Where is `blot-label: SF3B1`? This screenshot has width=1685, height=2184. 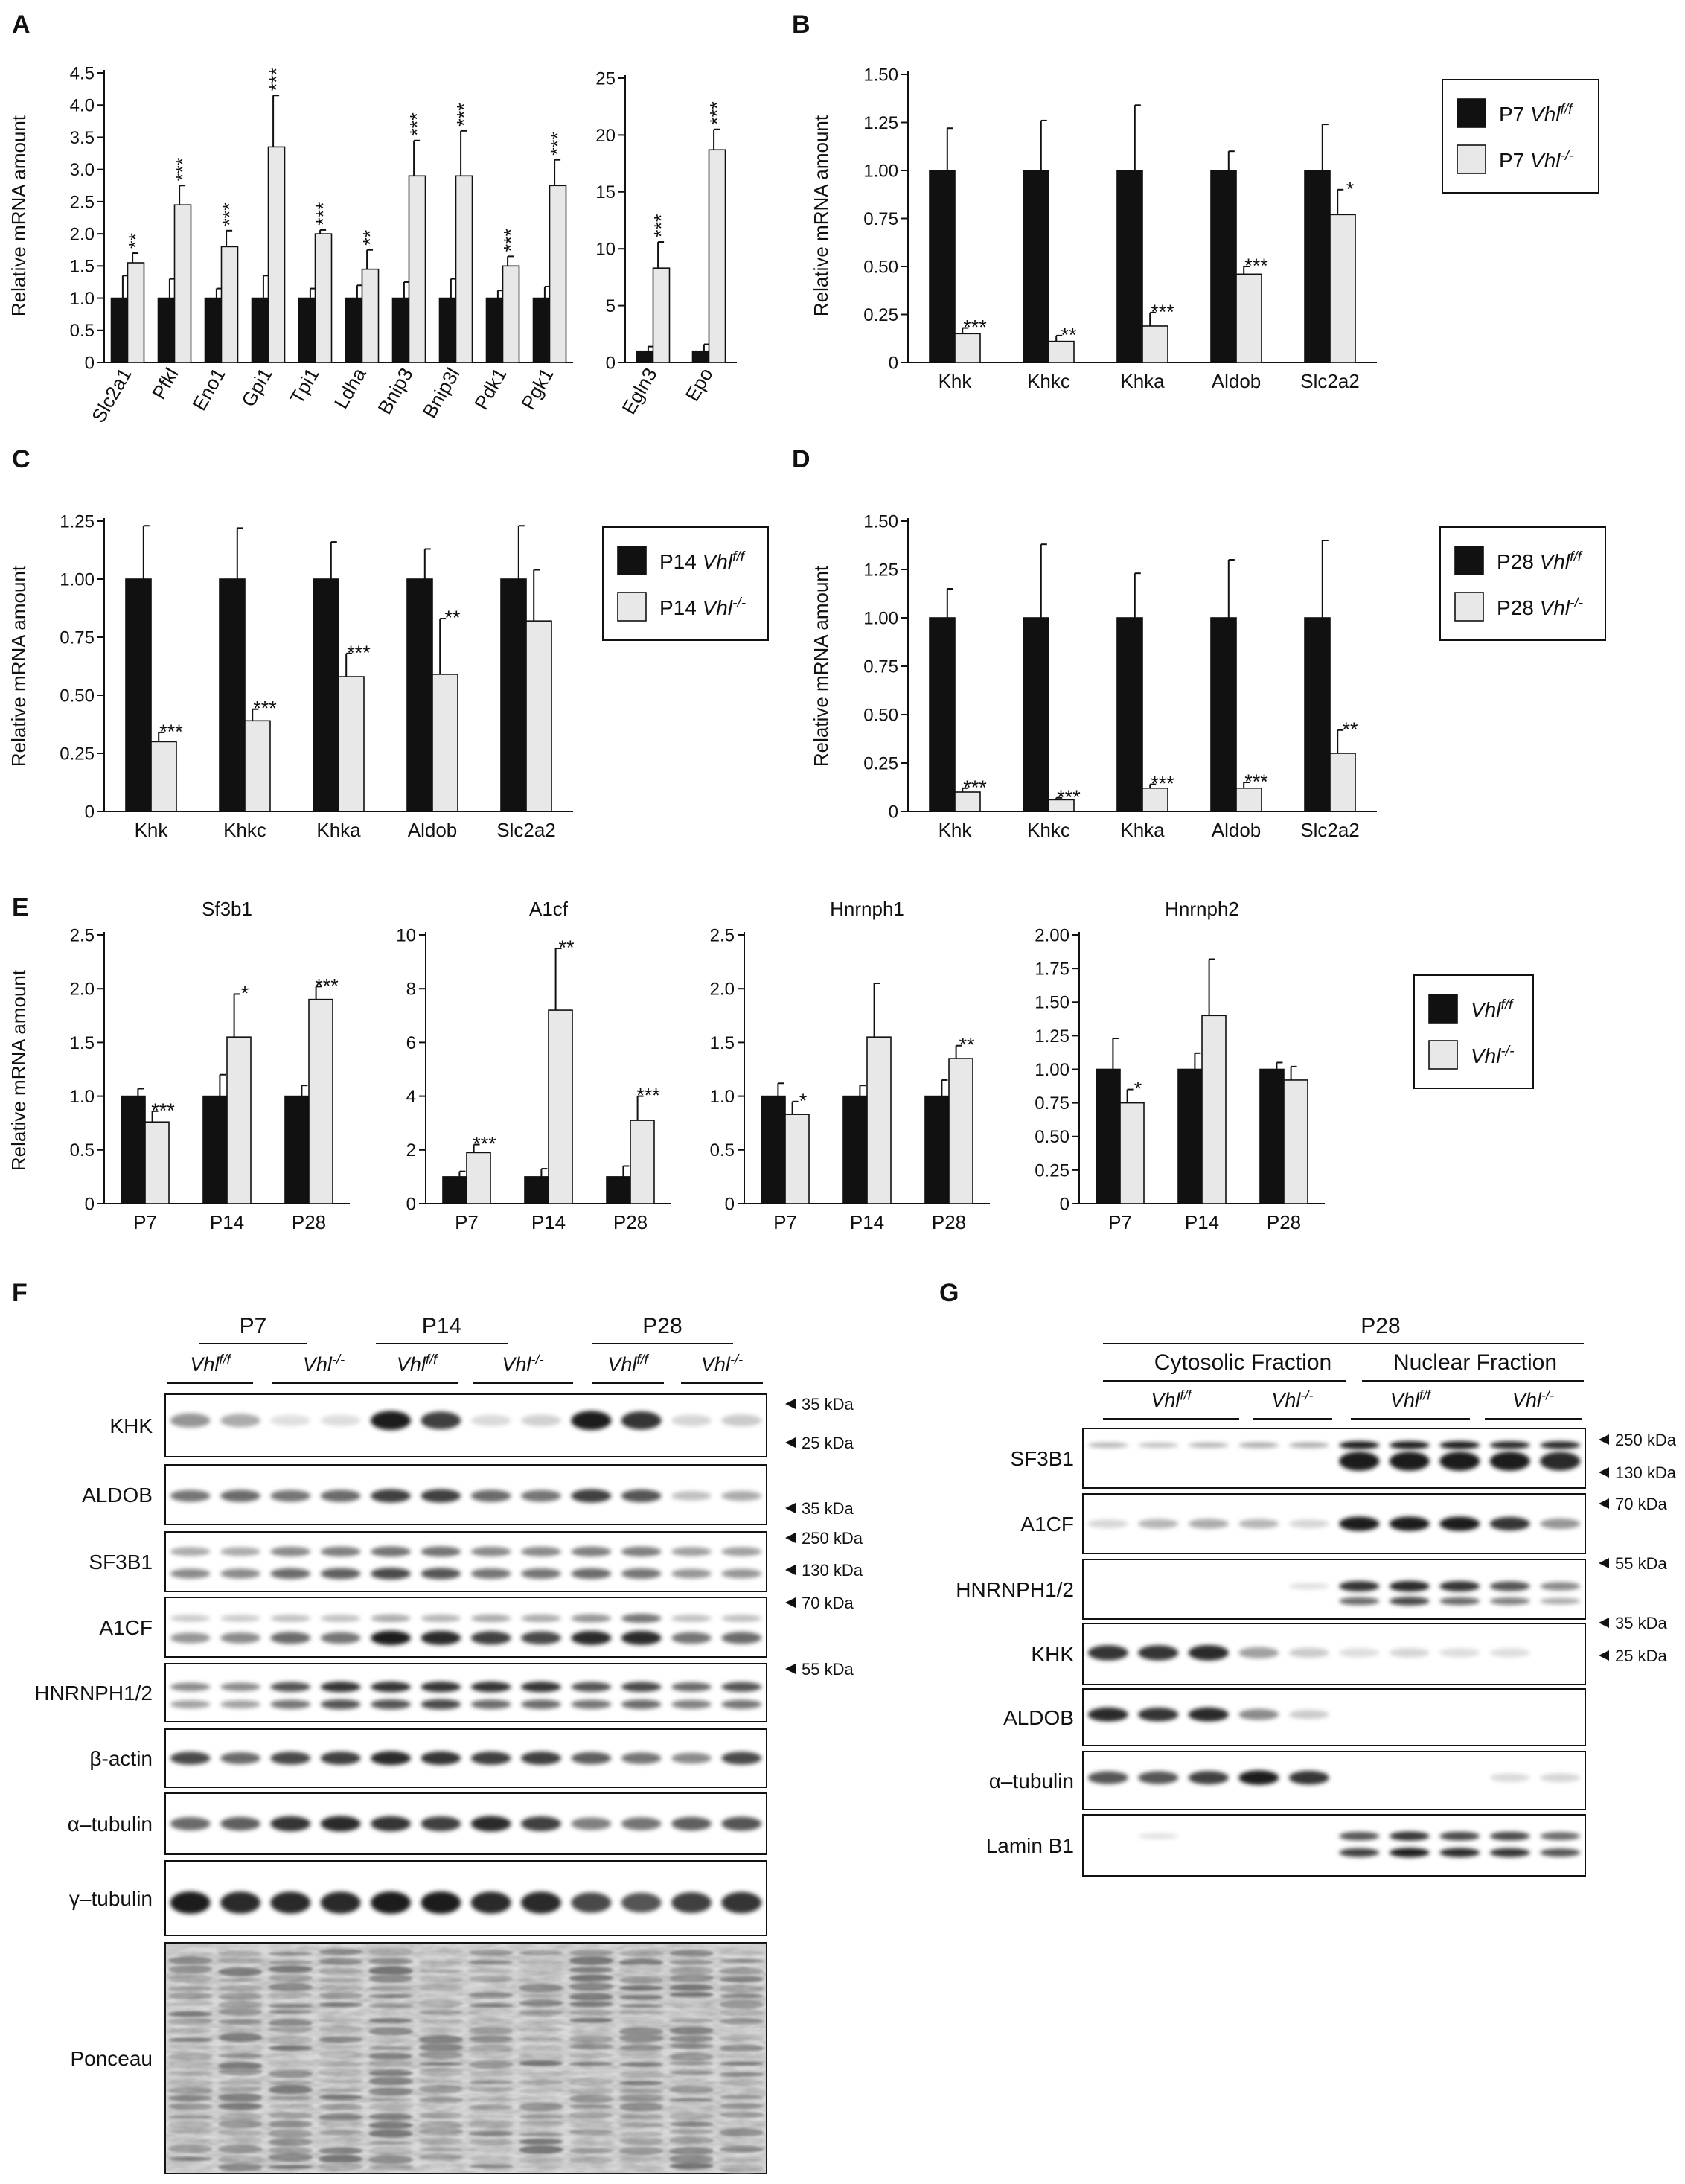 blot-label: SF3B1 is located at coordinates (1042, 1458).